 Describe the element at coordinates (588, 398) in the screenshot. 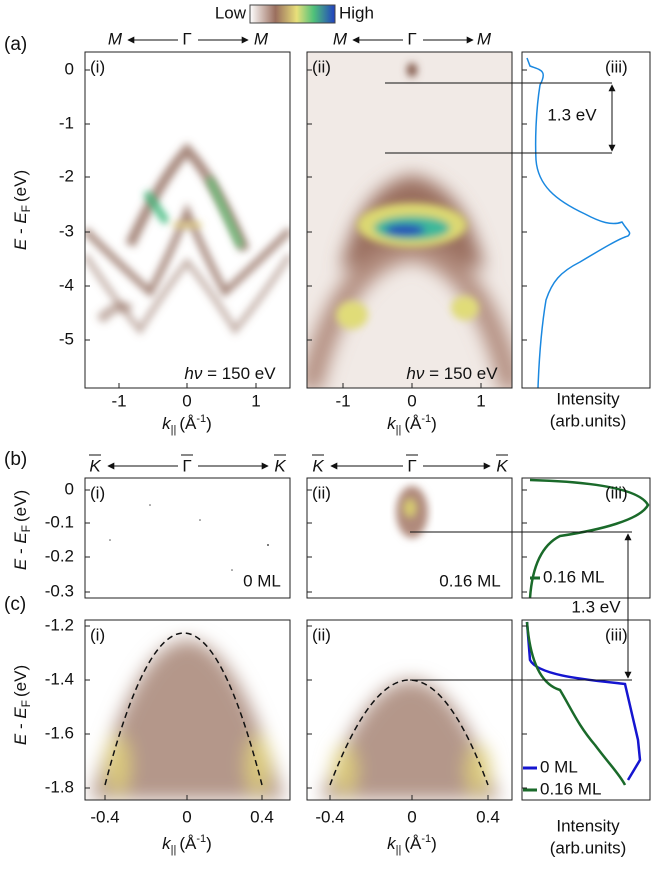

I see `intensity-label: Intensity` at that location.